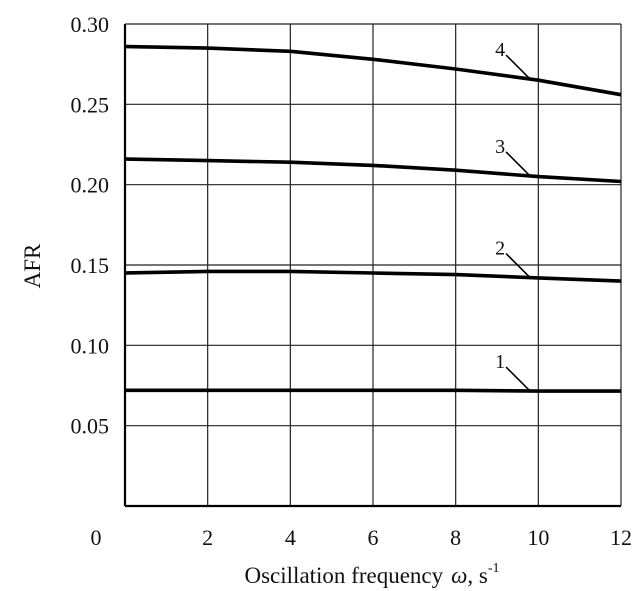 Image resolution: width=636 pixels, height=591 pixels. I want to click on x-tick-label: 10, so click(538, 537).